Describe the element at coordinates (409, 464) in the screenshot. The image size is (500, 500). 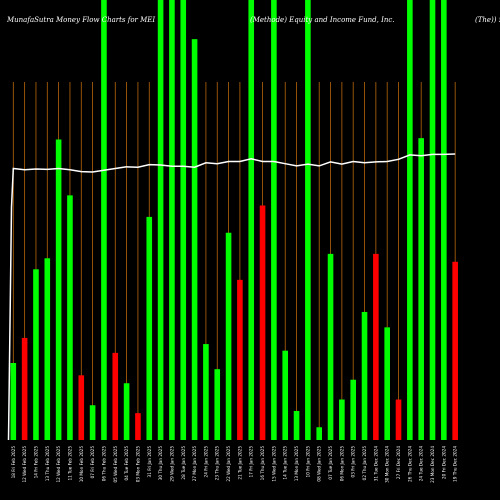
I see `x-tick-label: 26 Thu Dec 2024` at that location.